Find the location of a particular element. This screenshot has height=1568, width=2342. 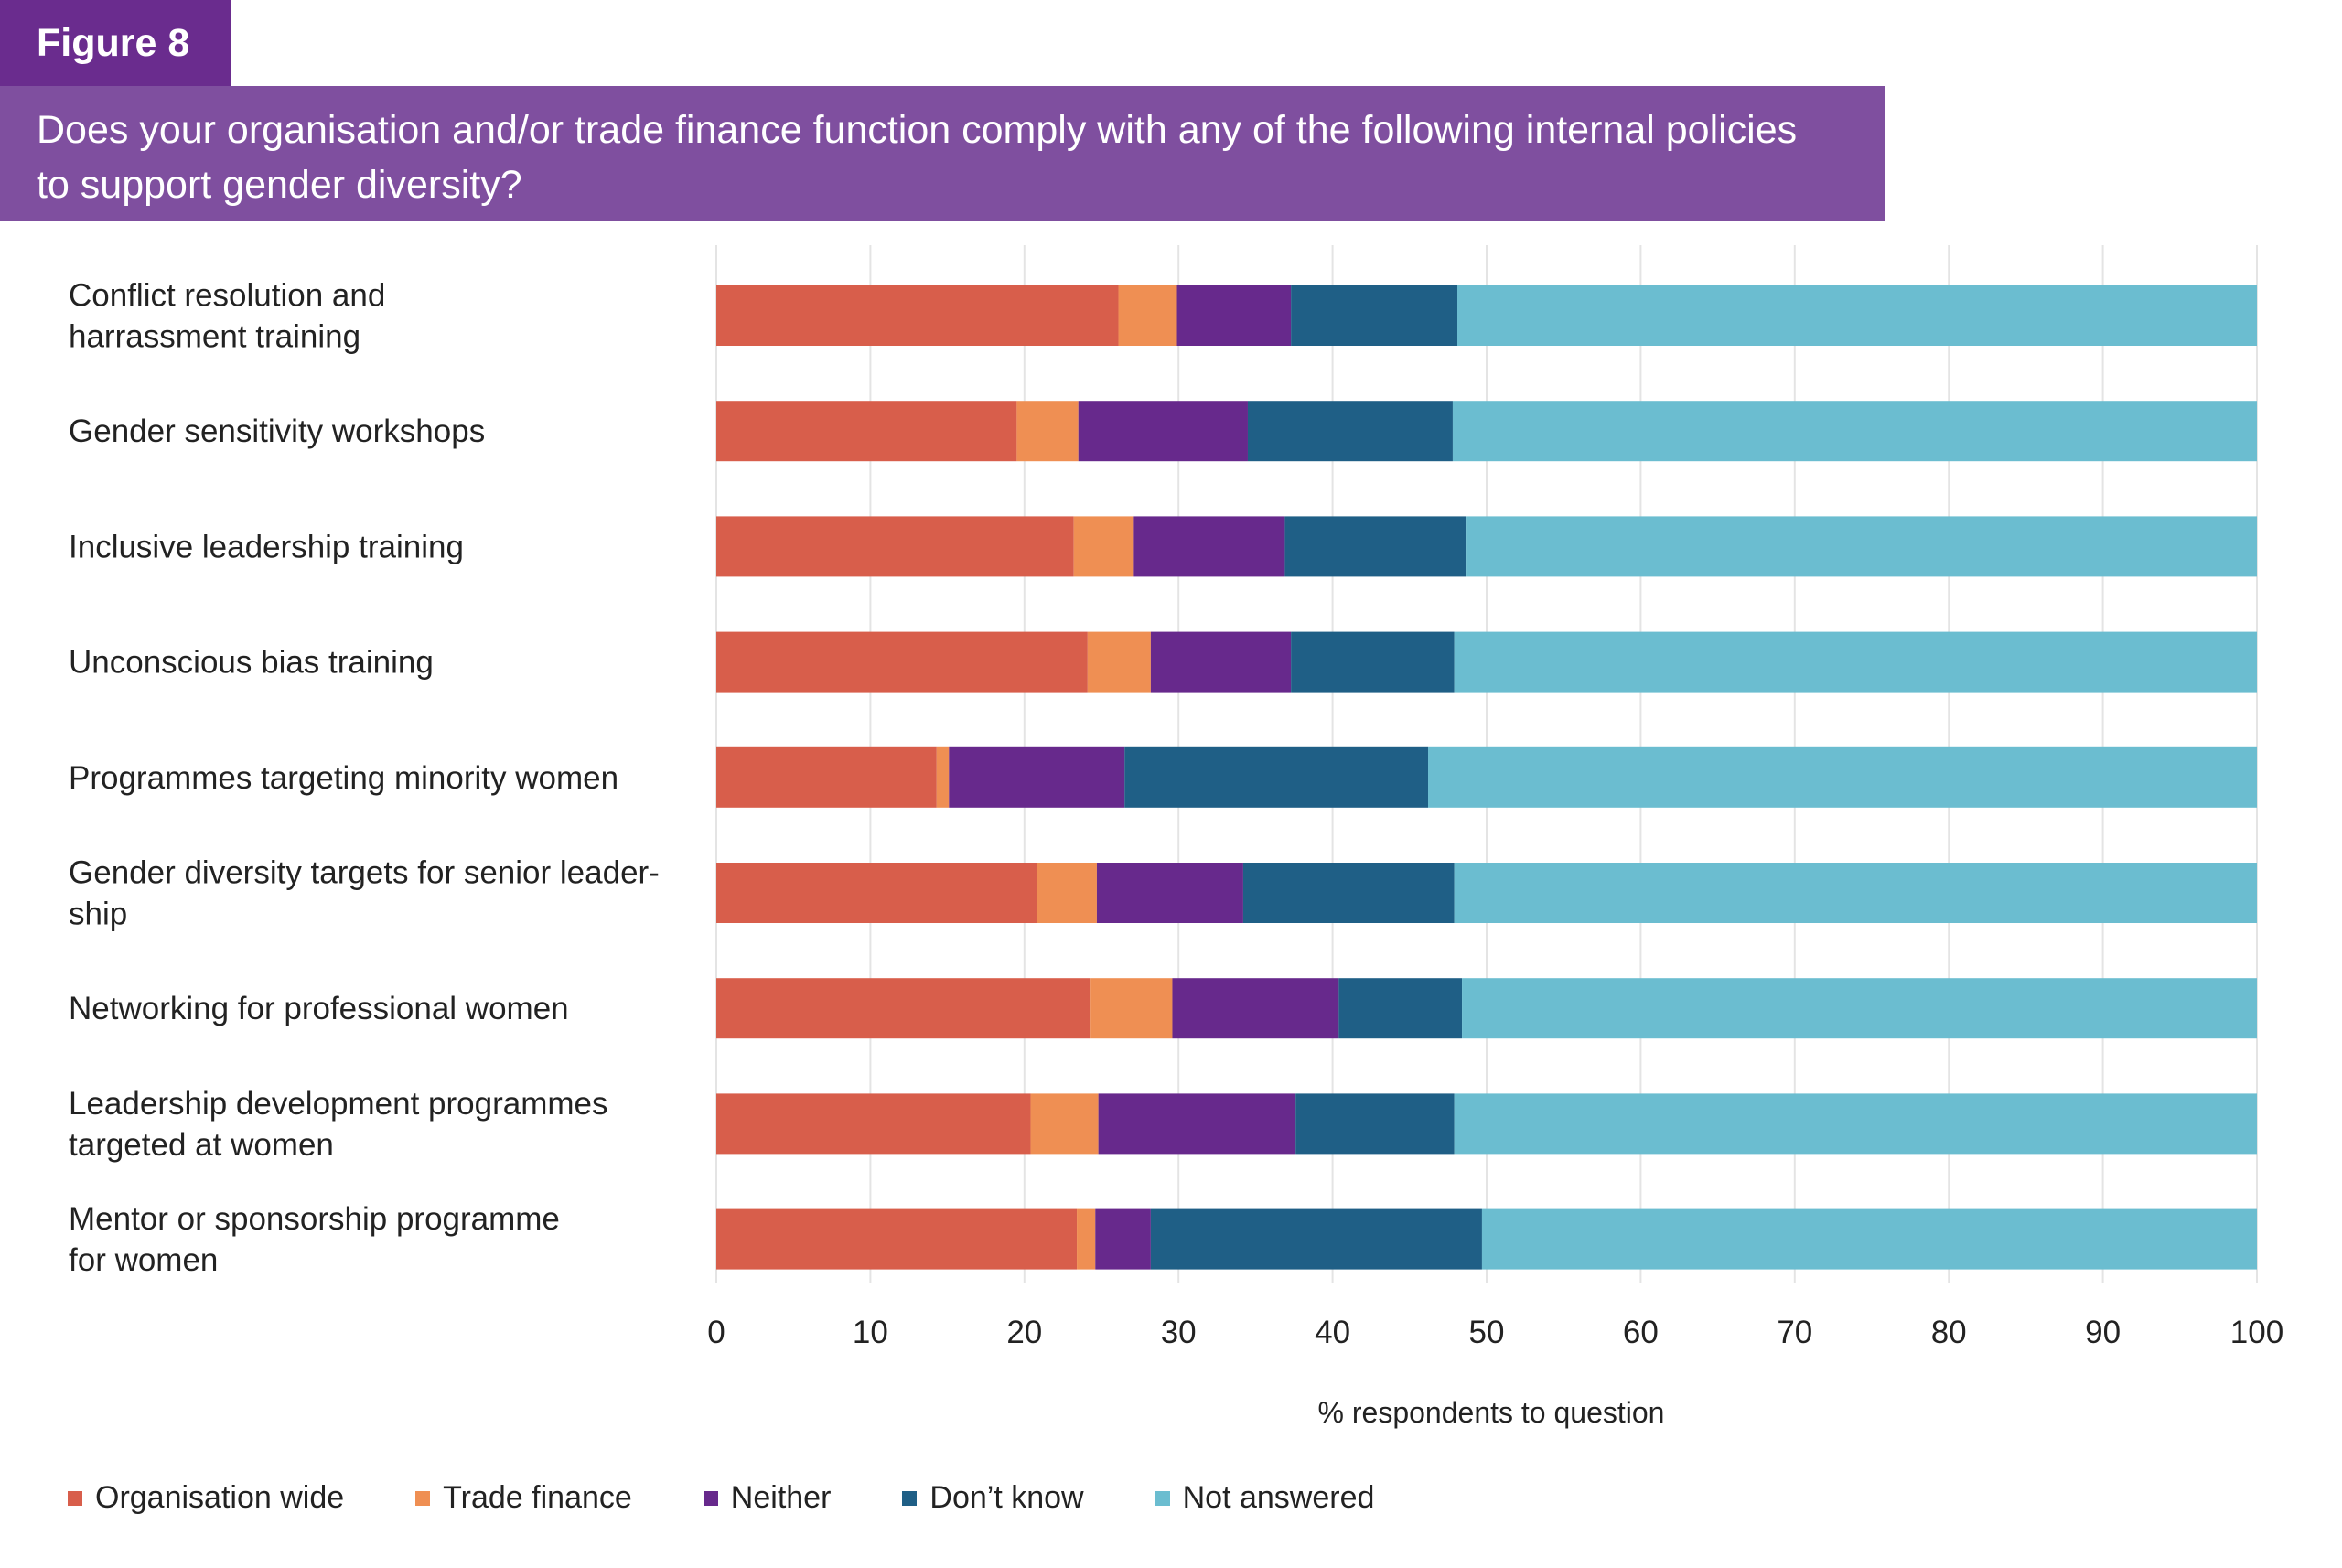

legend-label: Not answered is located at coordinates (1278, 1497).